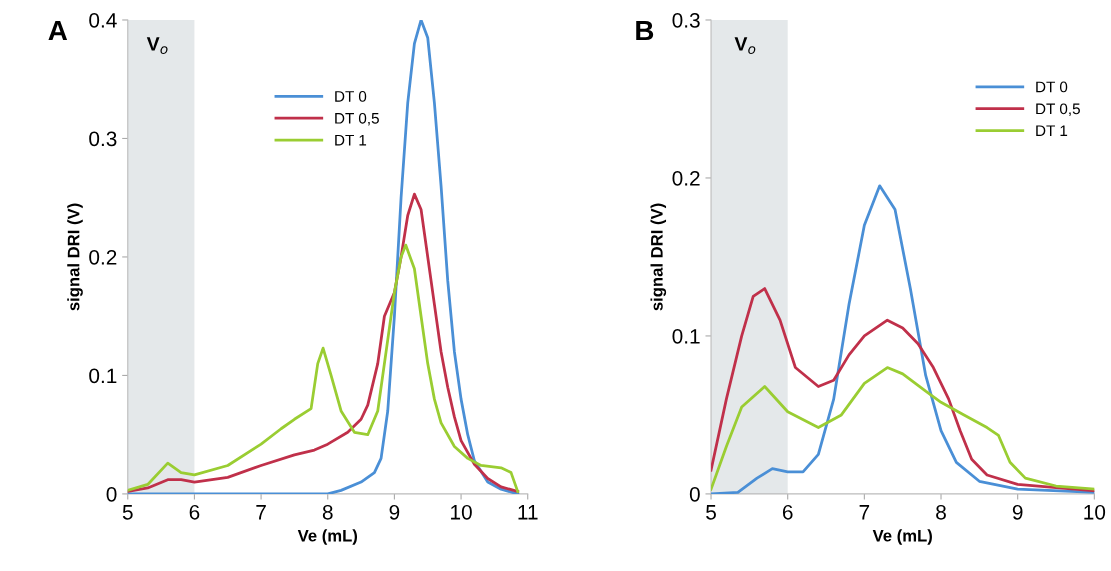 Image resolution: width=1111 pixels, height=571 pixels. Describe the element at coordinates (903, 428) in the screenshot. I see `line-series` at that location.